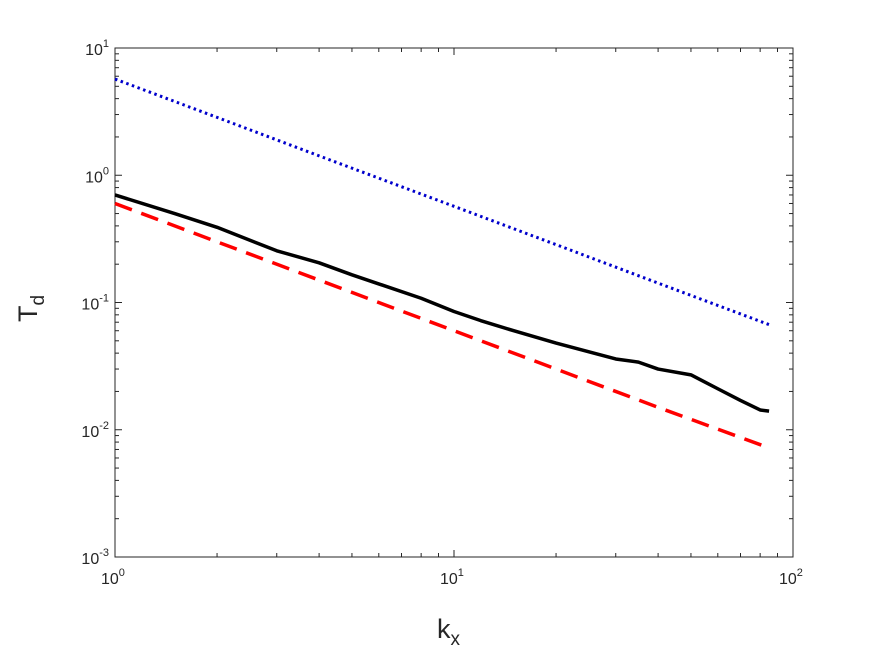 This screenshot has height=656, width=875. What do you see at coordinates (791, 577) in the screenshot?
I see `x-tick-label: 10²` at bounding box center [791, 577].